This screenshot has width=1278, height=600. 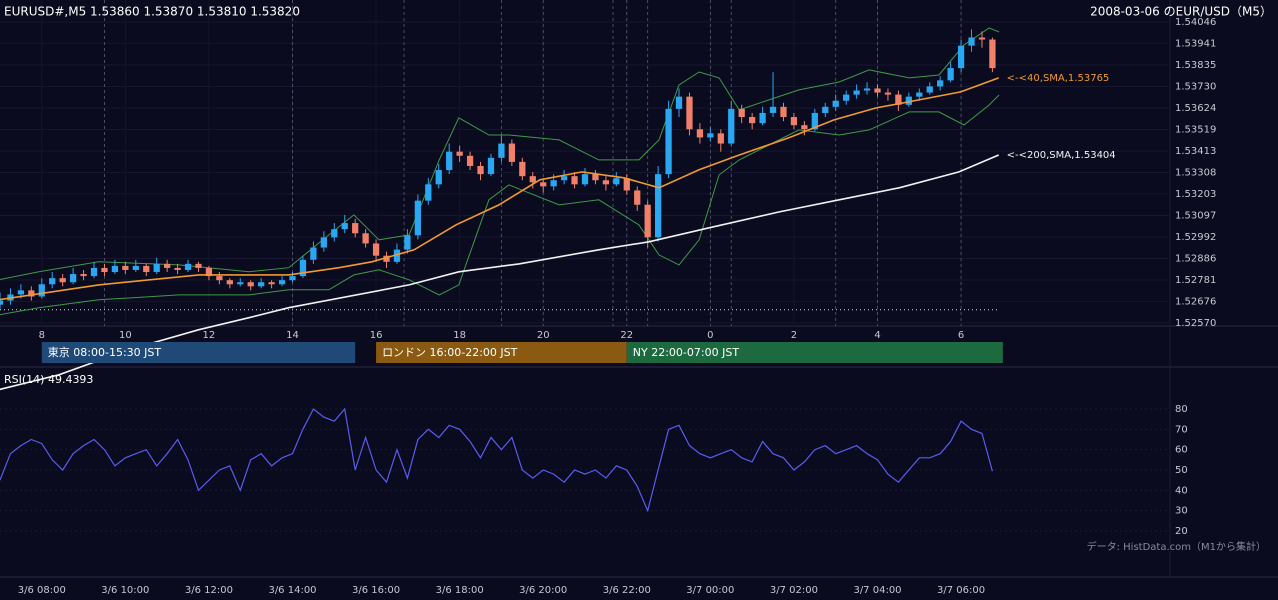 What do you see at coordinates (1195, 259) in the screenshot?
I see `y-tick-label: 1.52886` at bounding box center [1195, 259].